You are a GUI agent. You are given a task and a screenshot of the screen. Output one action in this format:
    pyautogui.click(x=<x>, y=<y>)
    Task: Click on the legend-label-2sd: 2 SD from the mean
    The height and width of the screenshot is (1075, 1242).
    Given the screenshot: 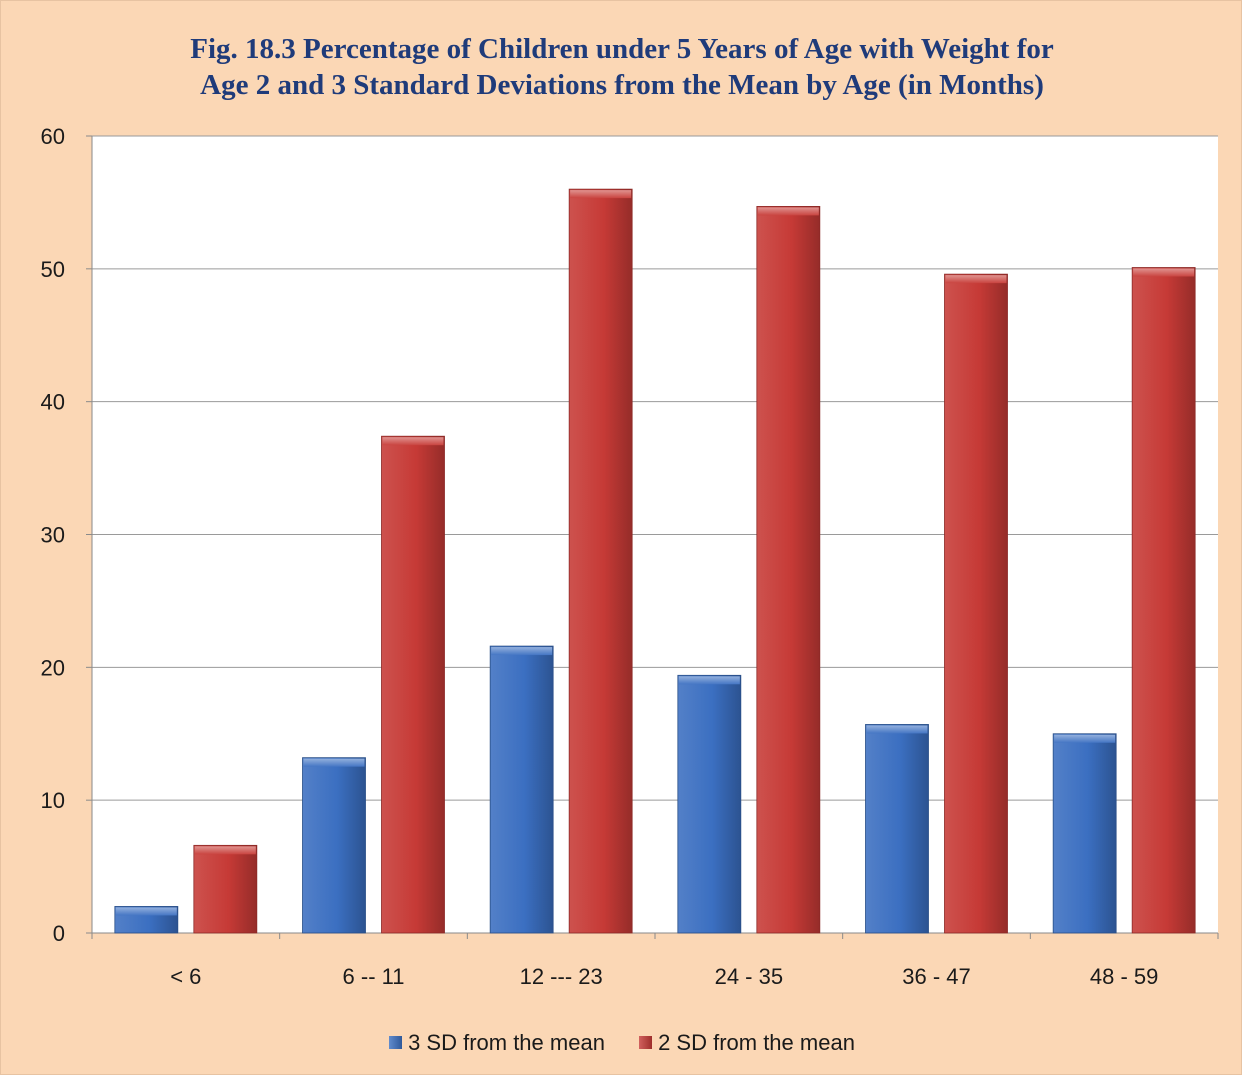 What is the action you would take?
    pyautogui.click(x=756, y=1042)
    